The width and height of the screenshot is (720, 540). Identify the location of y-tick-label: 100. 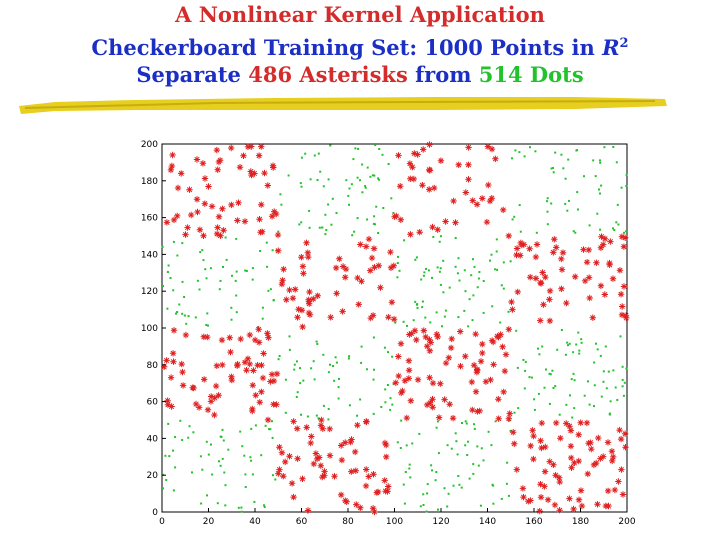
(149, 329).